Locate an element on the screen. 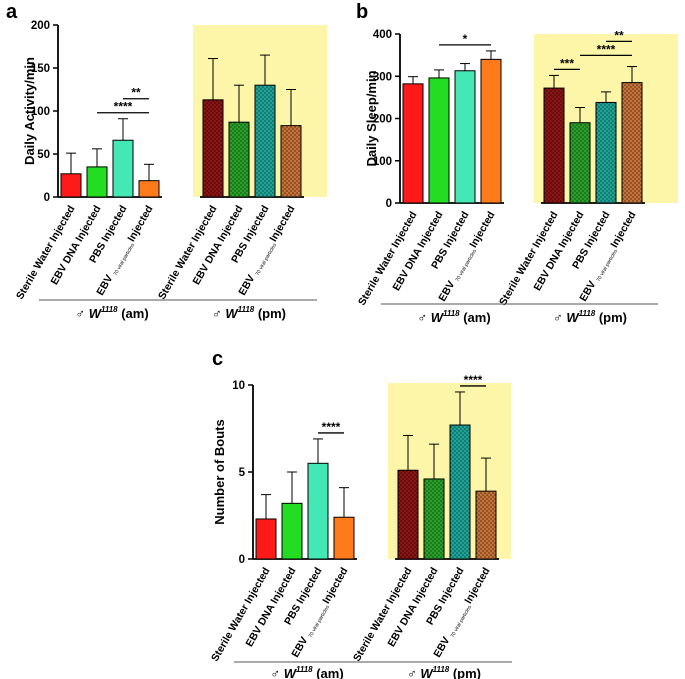 Image resolution: width=685 pixels, height=679 pixels. y-tick-label: 50 is located at coordinates (43, 155).